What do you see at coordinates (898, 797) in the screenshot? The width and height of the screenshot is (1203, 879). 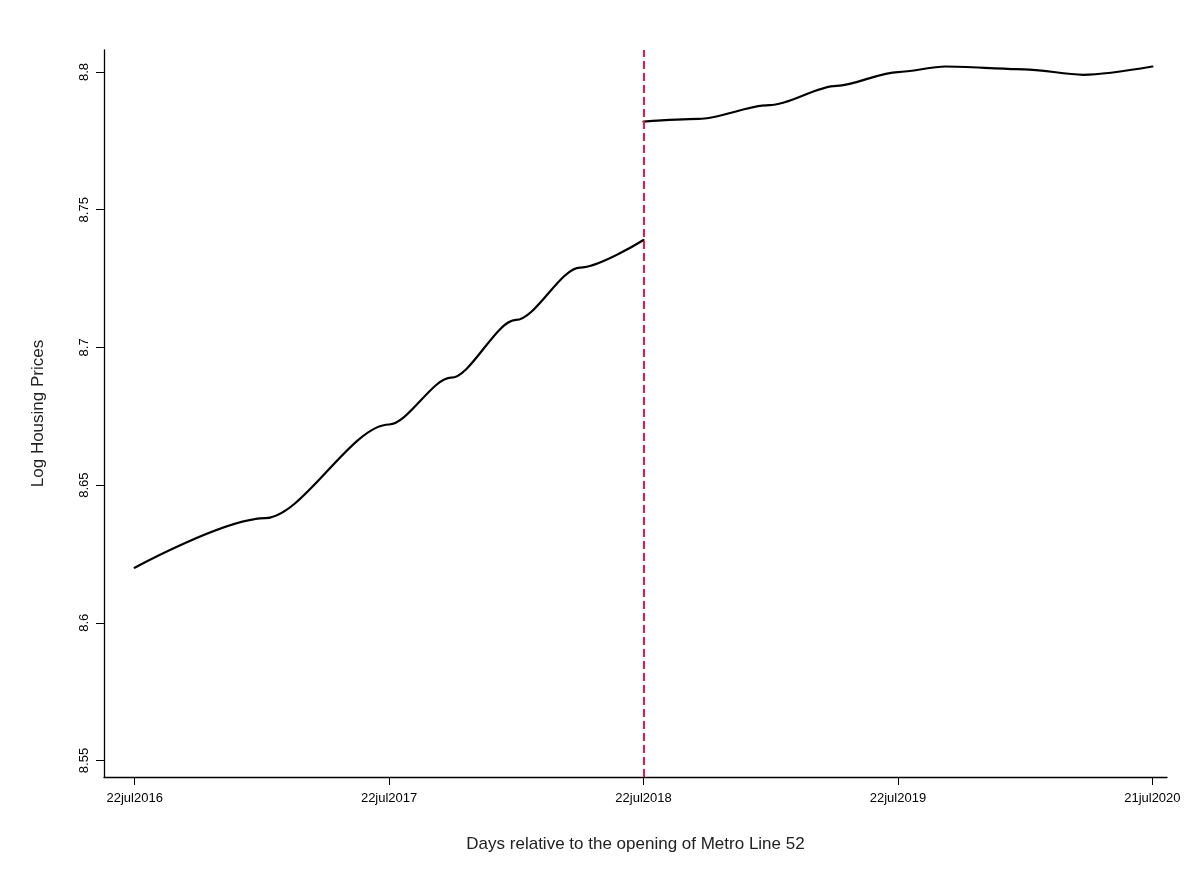 I see `x-tick-label: 22jul2019` at bounding box center [898, 797].